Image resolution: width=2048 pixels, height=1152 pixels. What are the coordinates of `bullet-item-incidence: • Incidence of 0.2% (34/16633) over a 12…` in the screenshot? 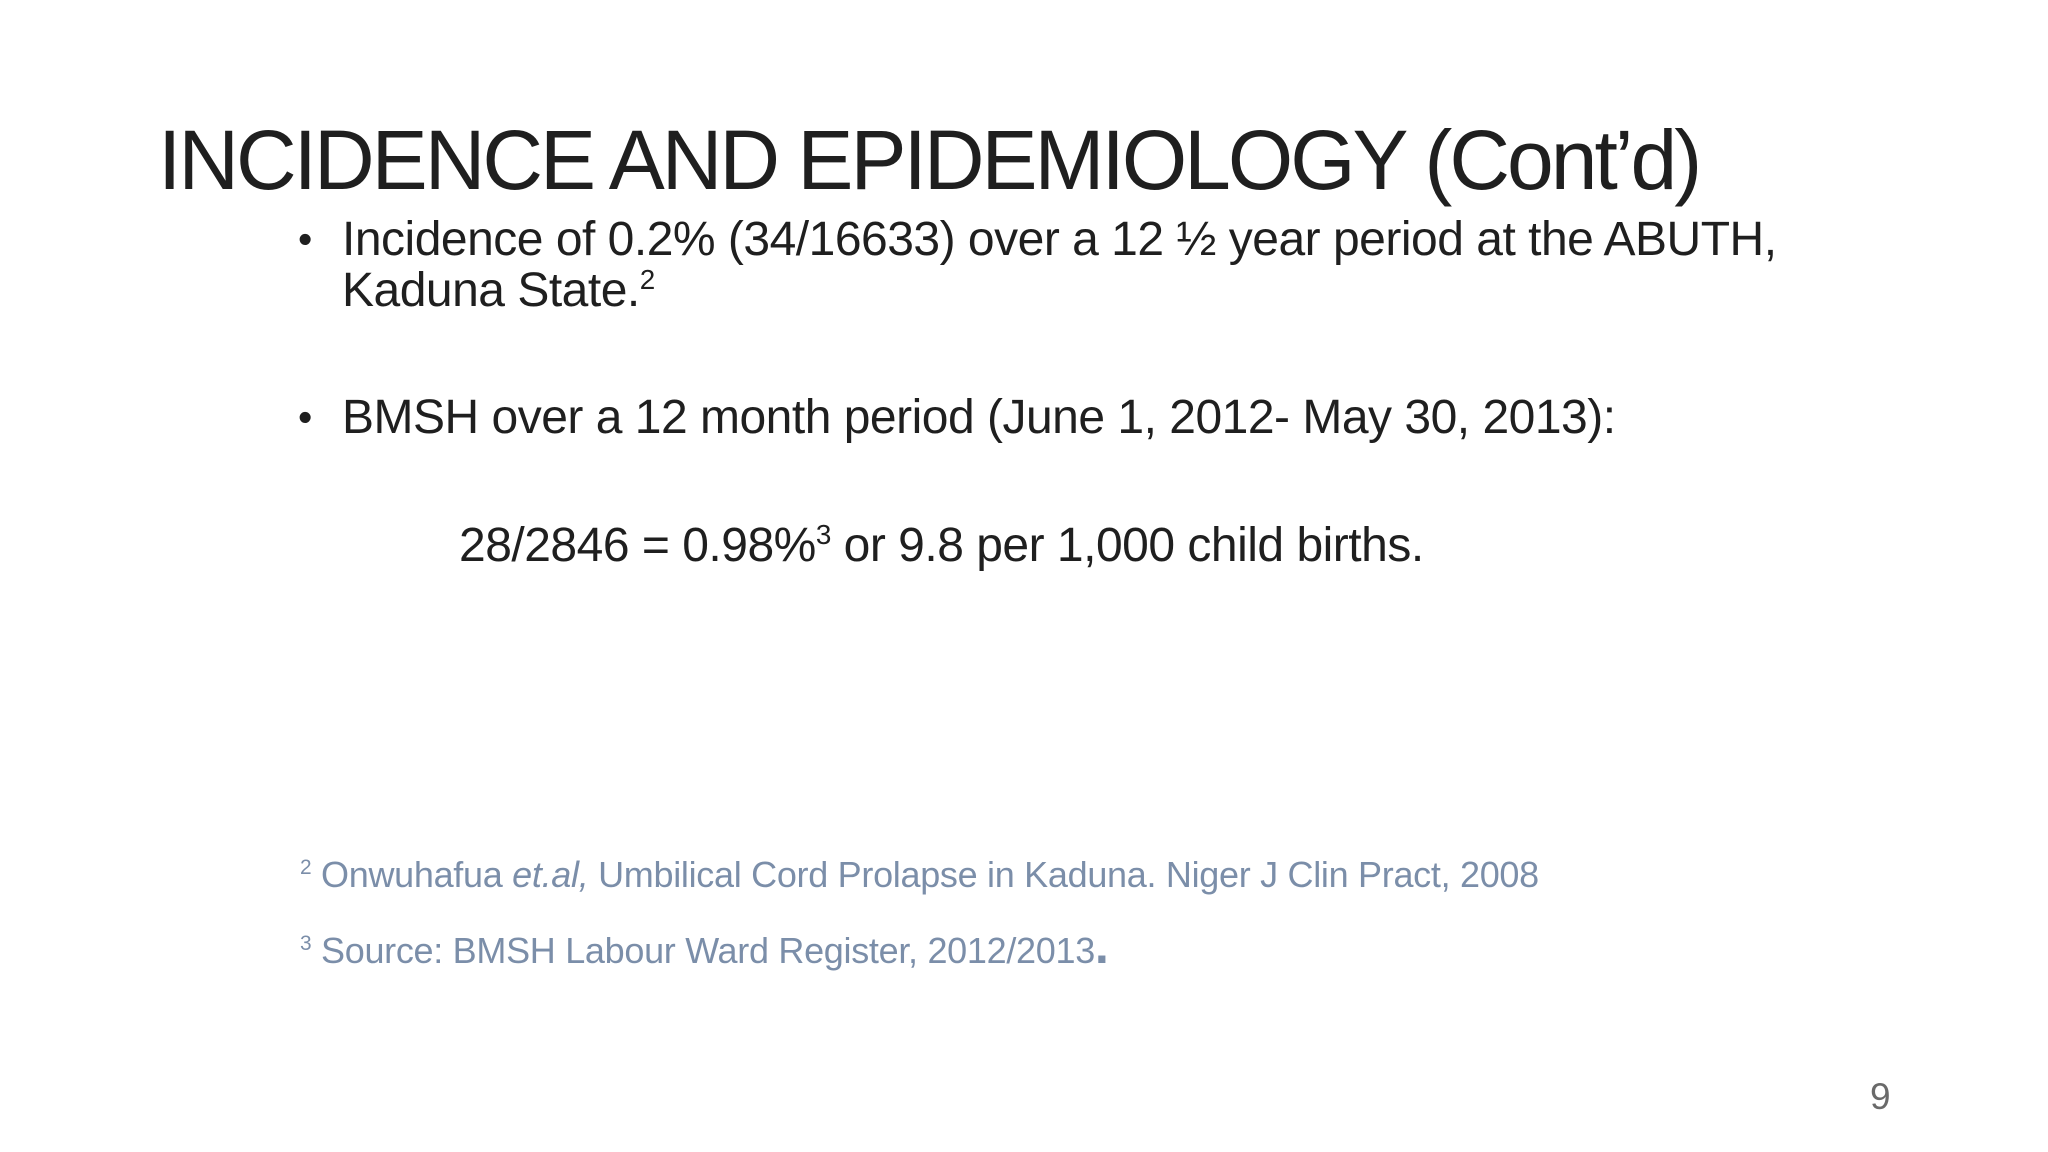 It's located at (1078, 265).